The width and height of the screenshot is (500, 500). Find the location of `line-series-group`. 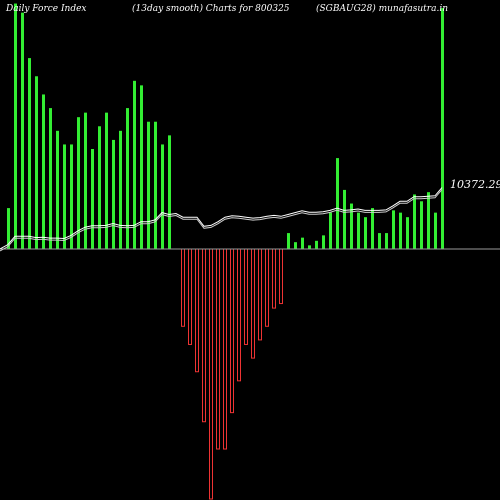

line-series-group is located at coordinates (221, 219).